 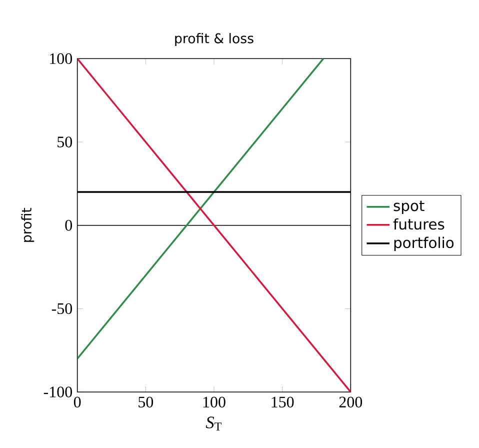 What do you see at coordinates (409, 207) in the screenshot?
I see `legend-label: spot` at bounding box center [409, 207].